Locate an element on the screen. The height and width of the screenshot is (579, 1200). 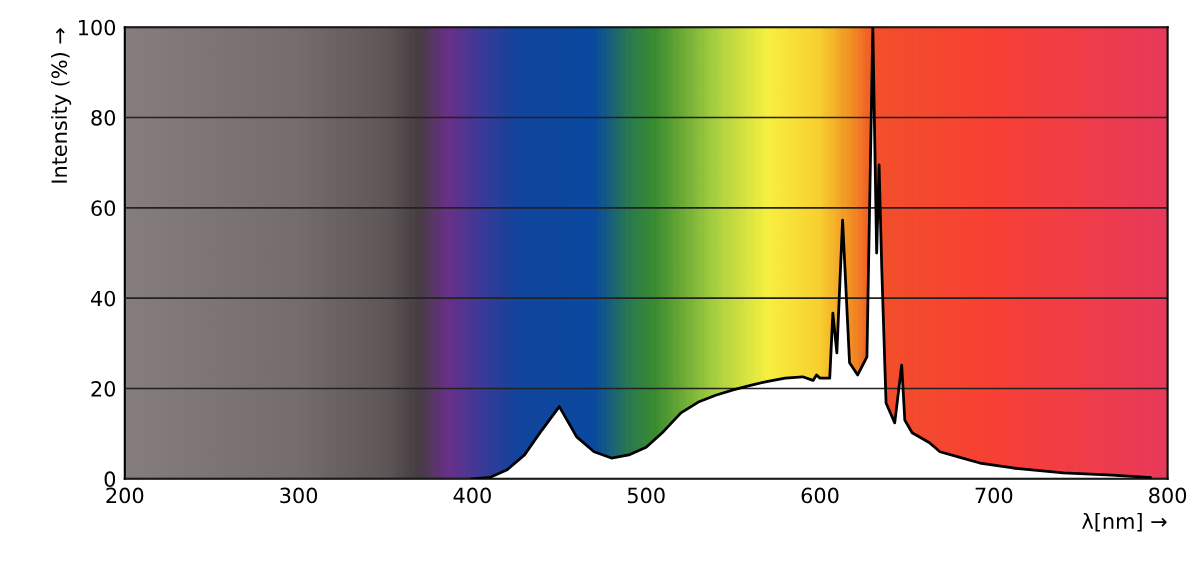
y-tick-label: 0 is located at coordinates (110, 479).